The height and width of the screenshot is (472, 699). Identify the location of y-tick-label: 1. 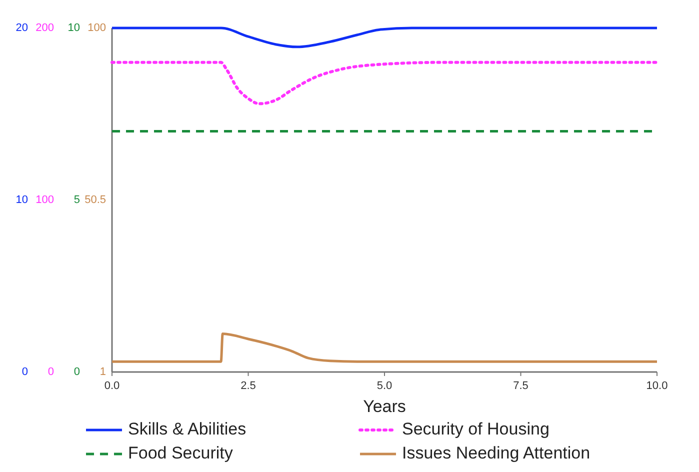
(103, 372).